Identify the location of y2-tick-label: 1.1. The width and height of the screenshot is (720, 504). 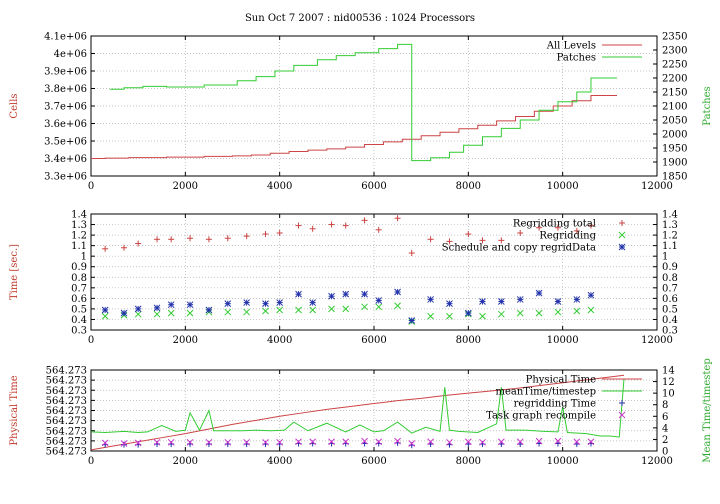
(670, 246).